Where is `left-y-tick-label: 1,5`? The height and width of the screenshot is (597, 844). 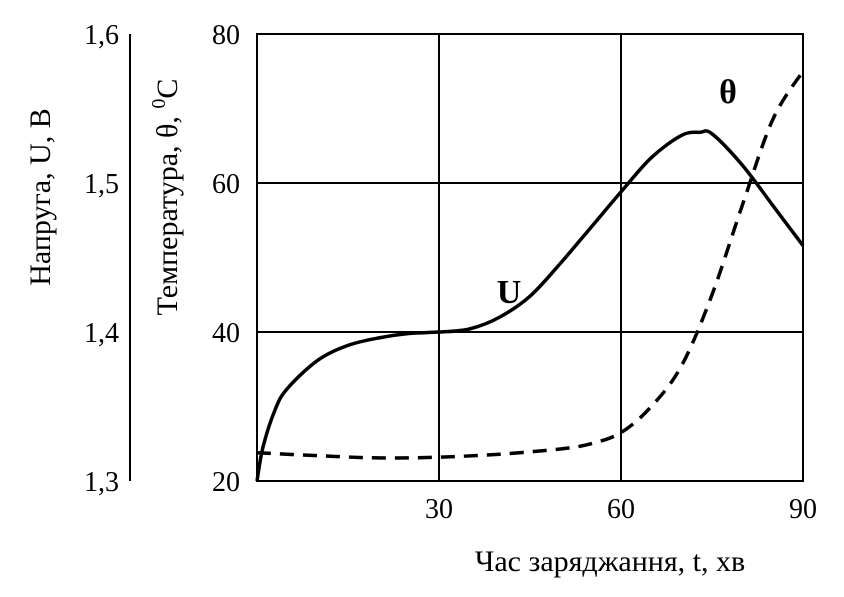
left-y-tick-label: 1,5 is located at coordinates (101, 184).